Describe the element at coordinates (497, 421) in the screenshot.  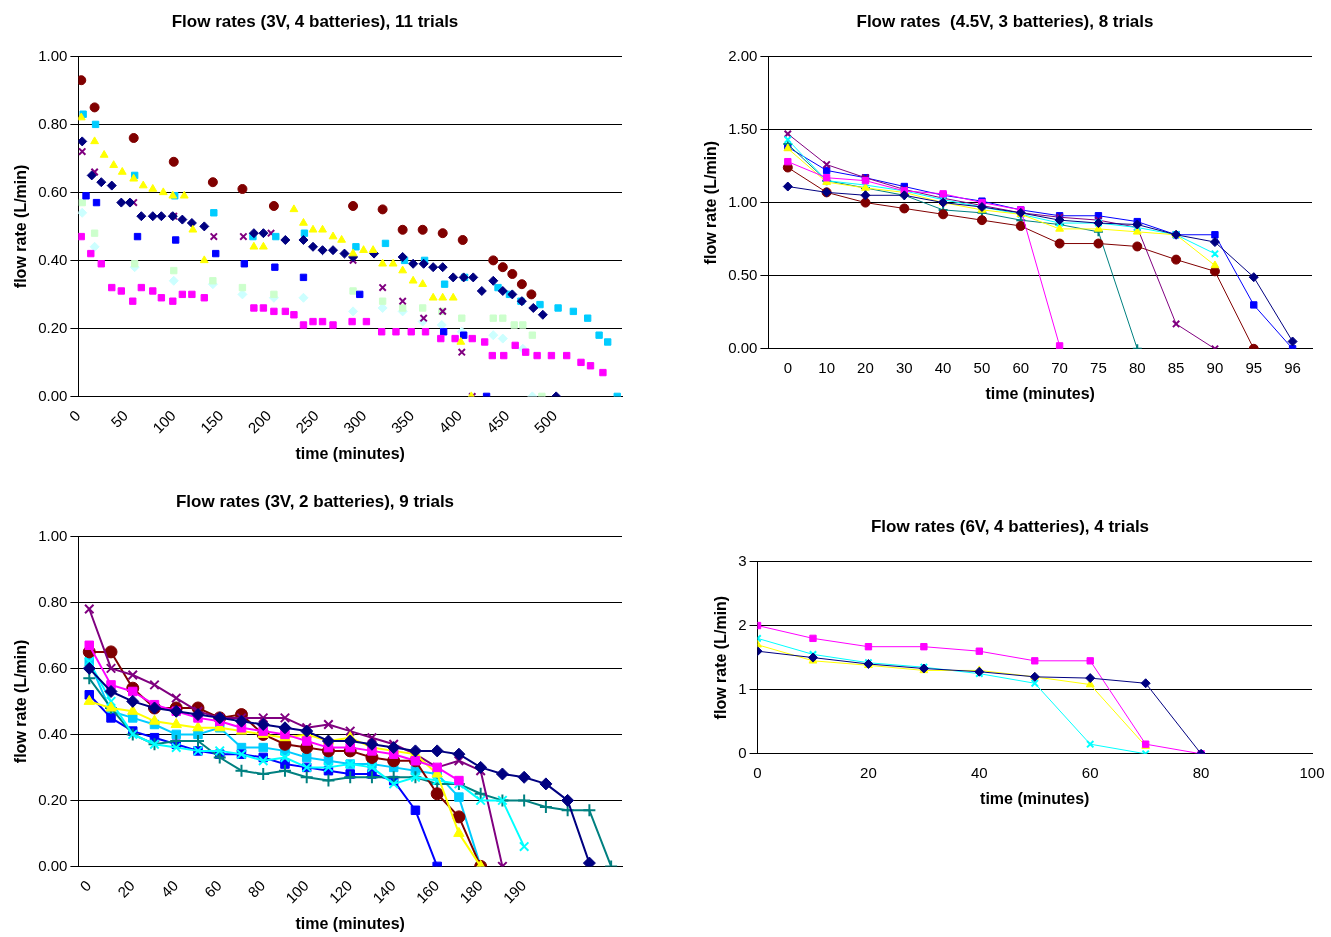
I see `x-tick-label: 450` at that location.